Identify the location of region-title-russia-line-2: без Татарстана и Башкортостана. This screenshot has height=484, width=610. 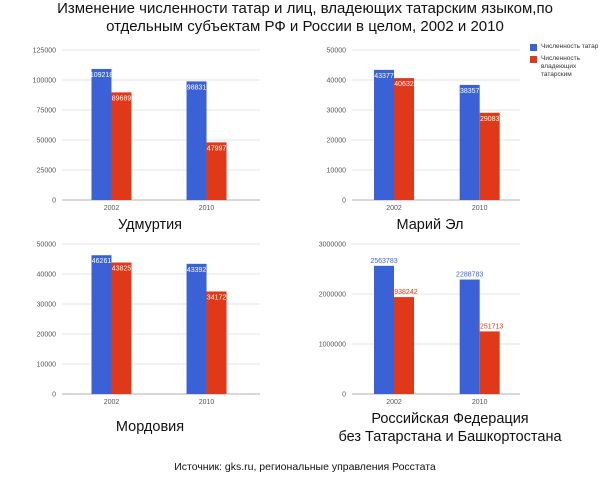
(450, 437).